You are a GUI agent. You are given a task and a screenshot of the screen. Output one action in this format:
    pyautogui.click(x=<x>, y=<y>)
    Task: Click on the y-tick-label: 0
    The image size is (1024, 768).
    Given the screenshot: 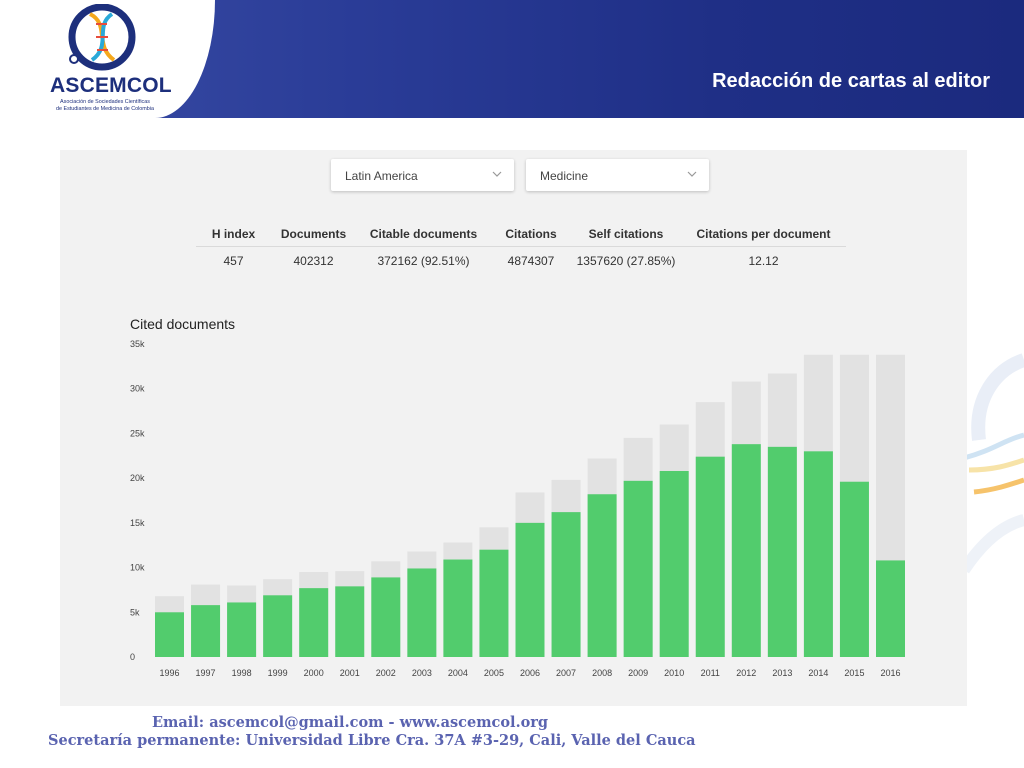 What is the action you would take?
    pyautogui.click(x=132, y=657)
    